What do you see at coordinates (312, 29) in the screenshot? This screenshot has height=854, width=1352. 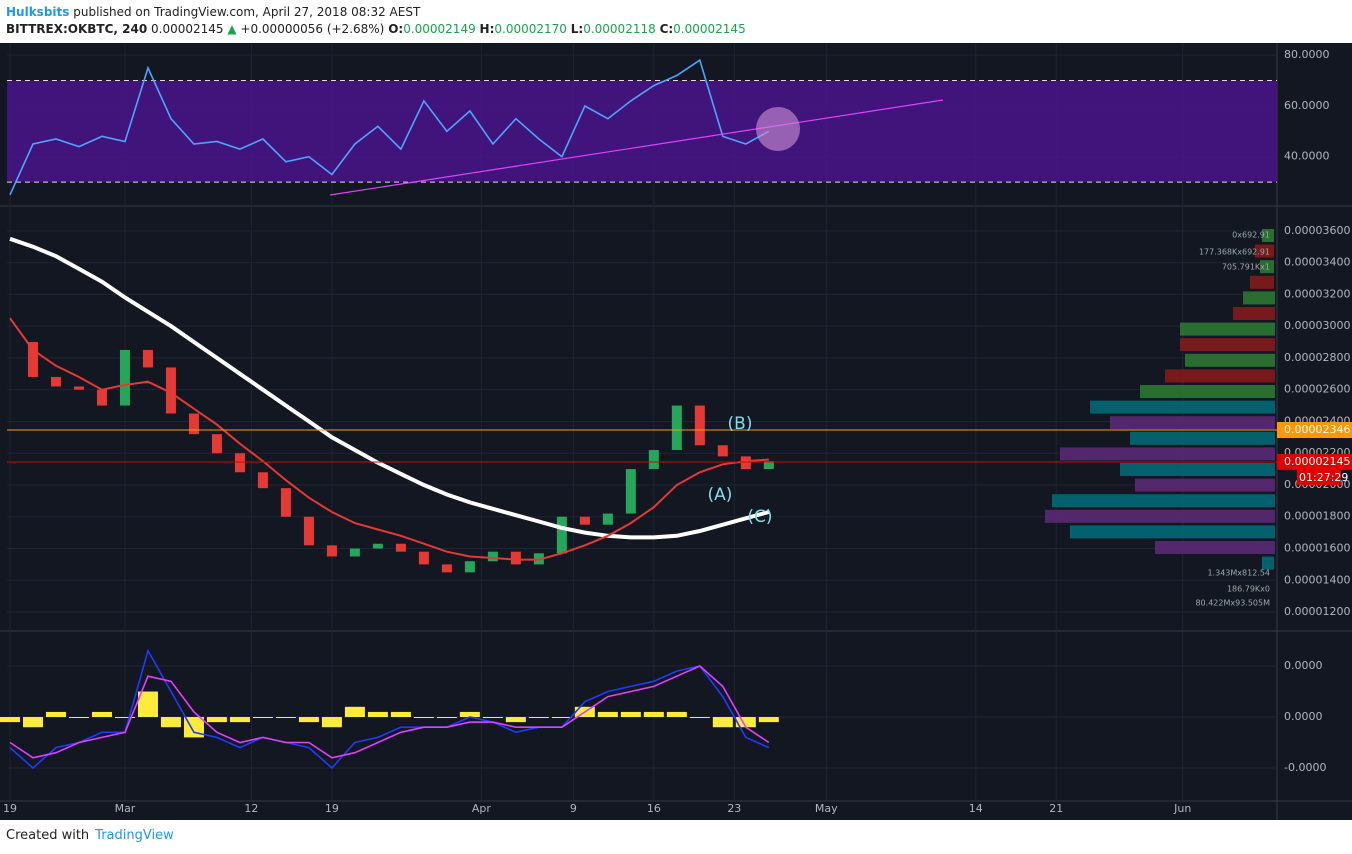 I see `change: +0.00000056 (+2.68%)` at bounding box center [312, 29].